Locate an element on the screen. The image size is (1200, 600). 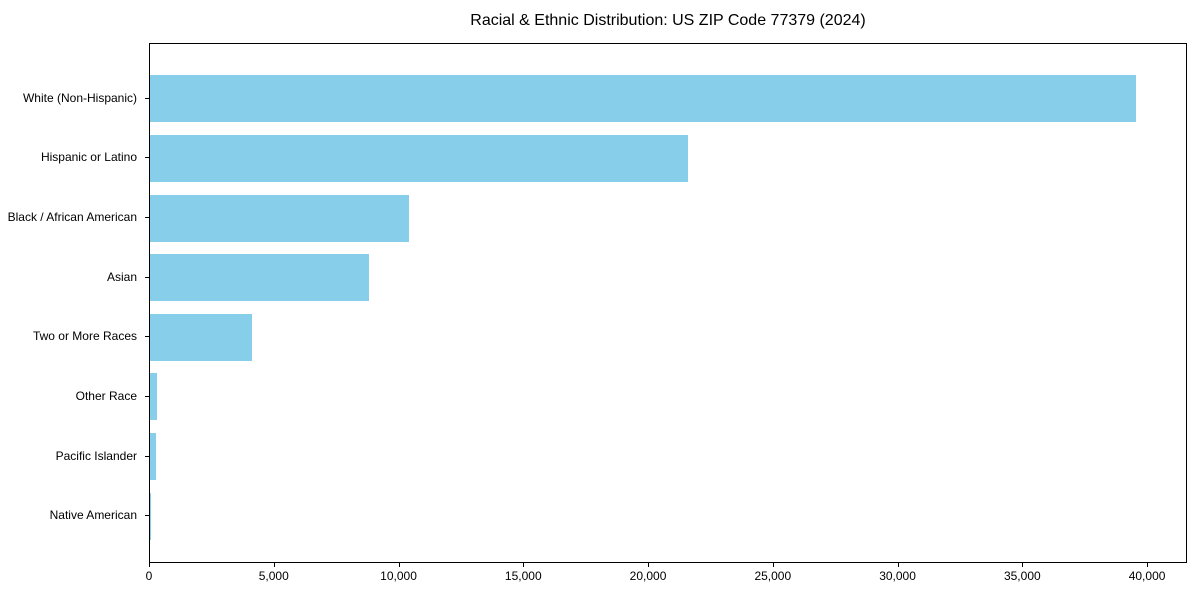
x-axis-tick-label: 25,000 is located at coordinates (773, 576).